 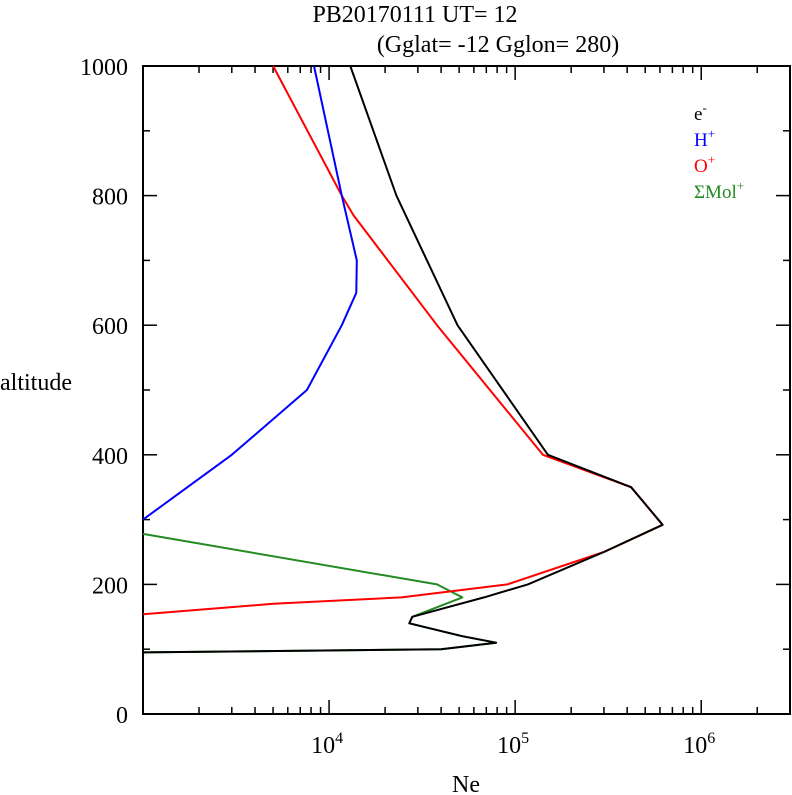 What do you see at coordinates (719, 190) in the screenshot?
I see `legend-entry: ΣMol+` at bounding box center [719, 190].